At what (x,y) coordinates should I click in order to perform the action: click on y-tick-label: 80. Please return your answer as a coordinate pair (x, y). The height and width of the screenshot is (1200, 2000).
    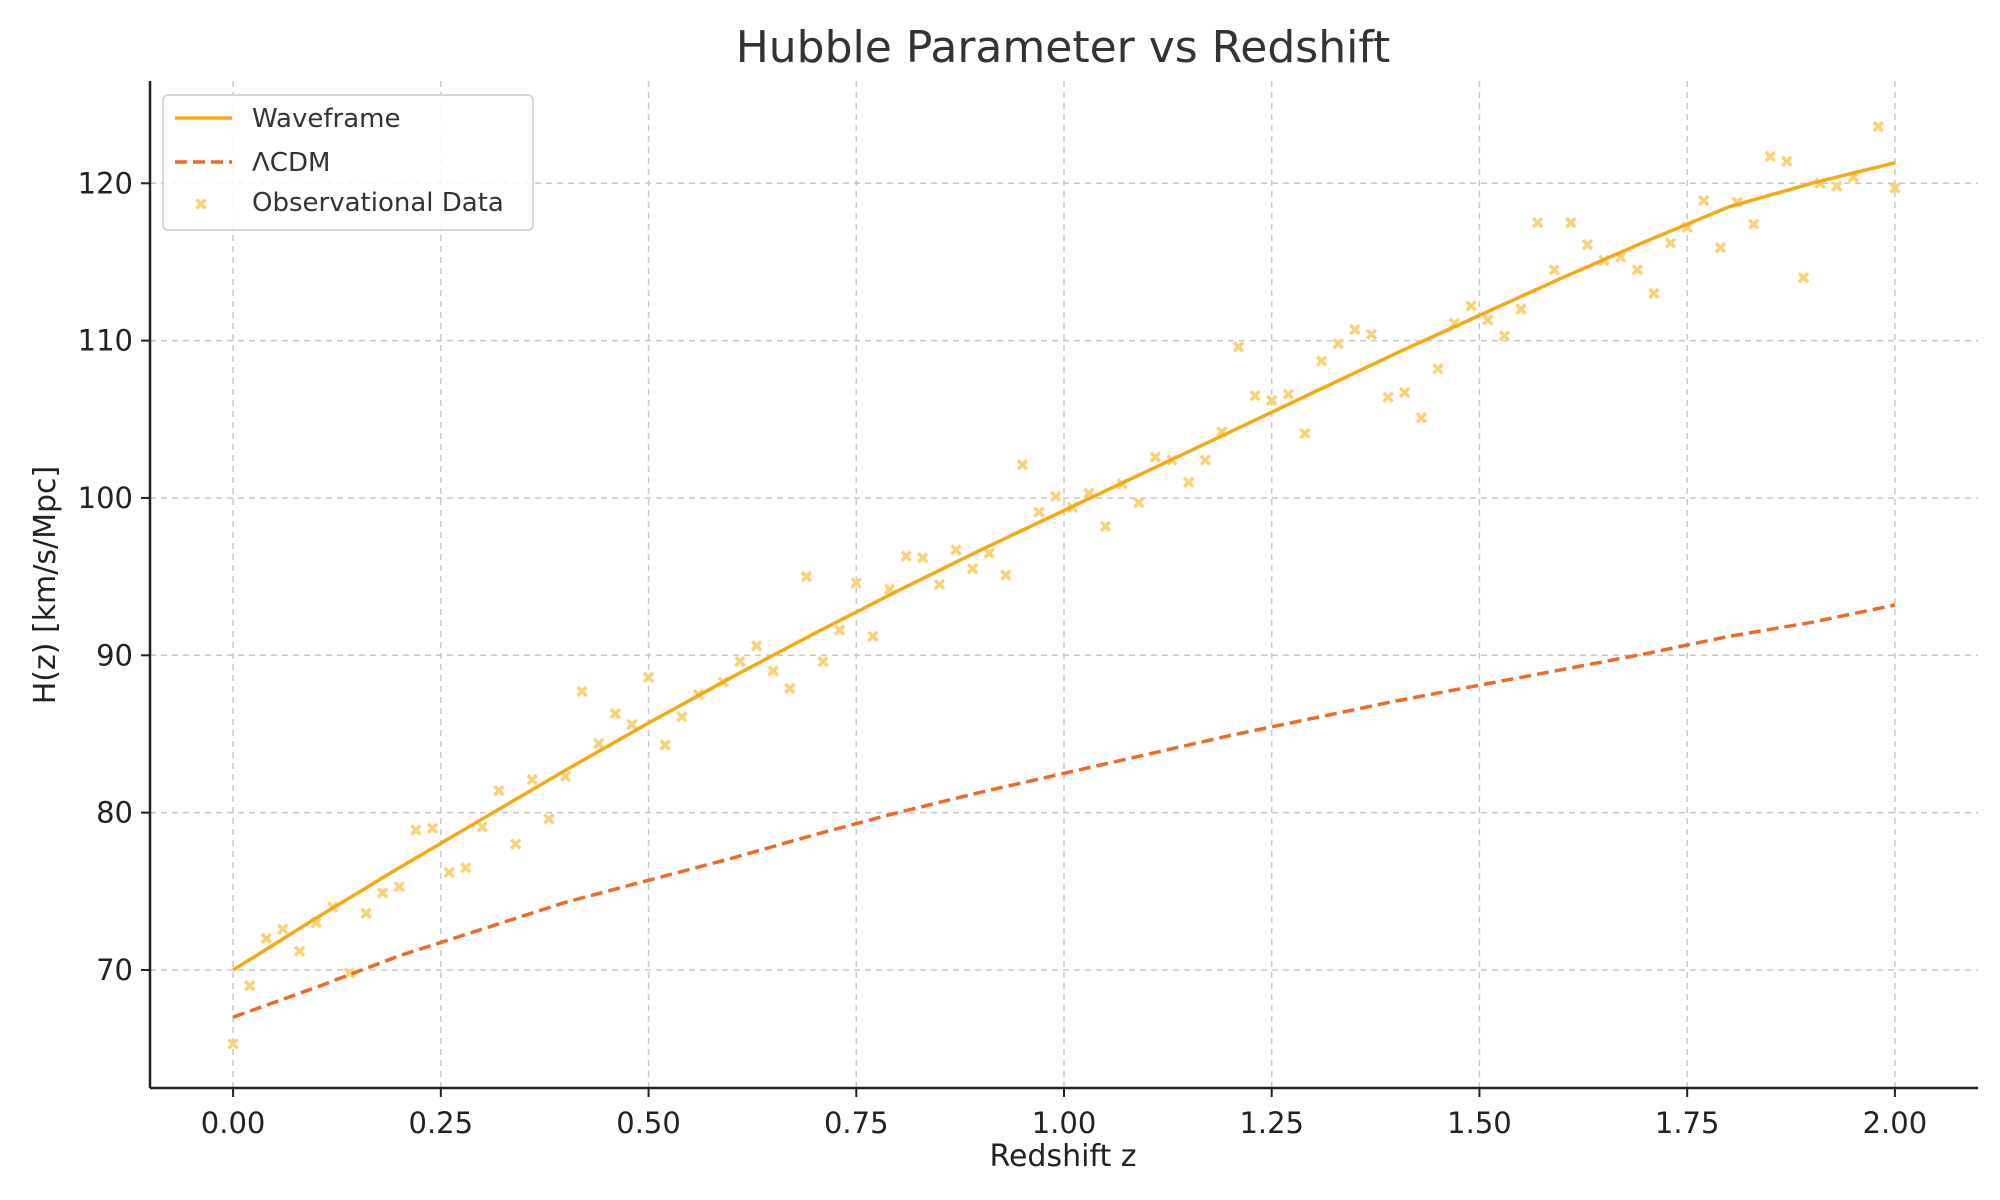
    Looking at the image, I should click on (114, 813).